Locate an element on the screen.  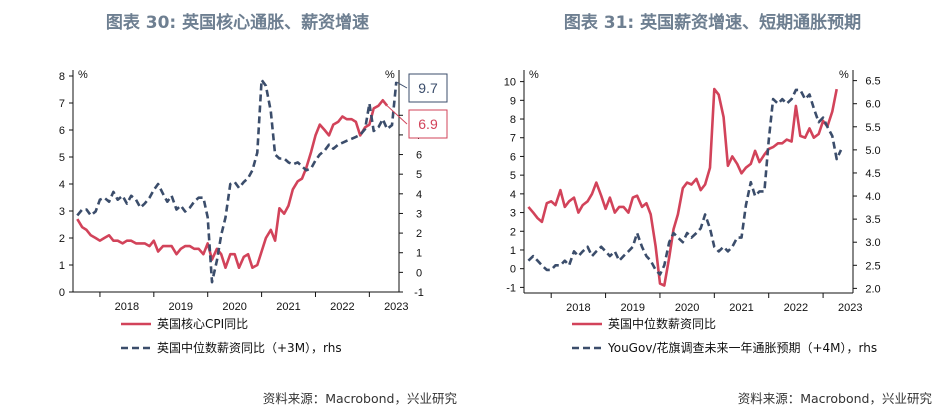
y-right-tick-label: 4.0 is located at coordinates (872, 197).